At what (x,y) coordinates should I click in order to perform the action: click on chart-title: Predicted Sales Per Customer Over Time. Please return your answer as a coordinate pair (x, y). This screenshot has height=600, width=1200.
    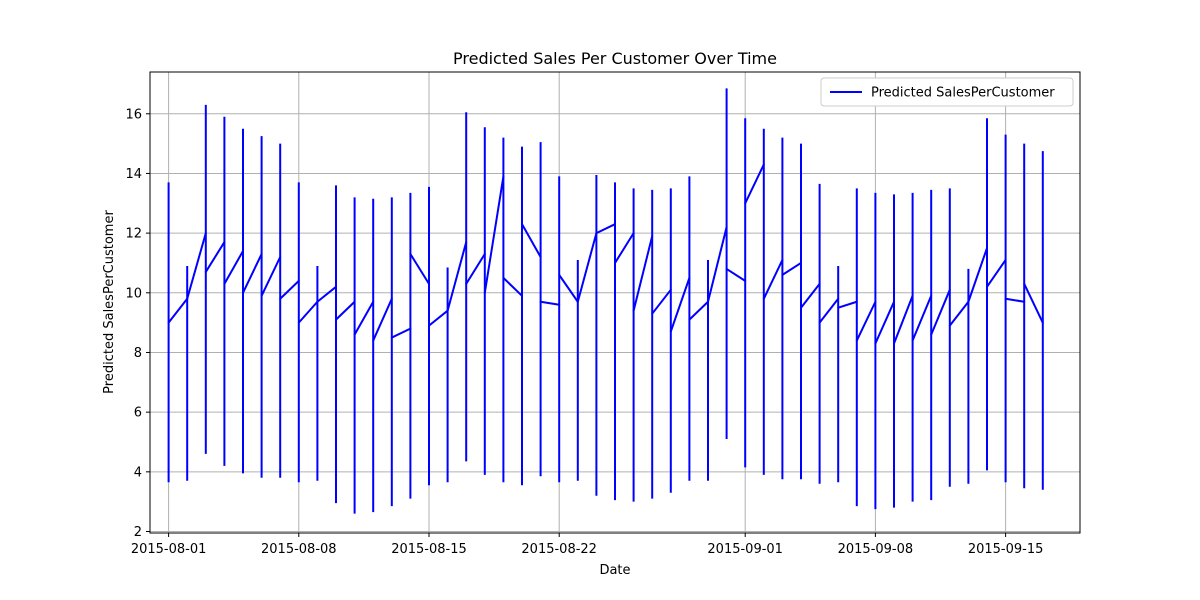
    Looking at the image, I should click on (615, 58).